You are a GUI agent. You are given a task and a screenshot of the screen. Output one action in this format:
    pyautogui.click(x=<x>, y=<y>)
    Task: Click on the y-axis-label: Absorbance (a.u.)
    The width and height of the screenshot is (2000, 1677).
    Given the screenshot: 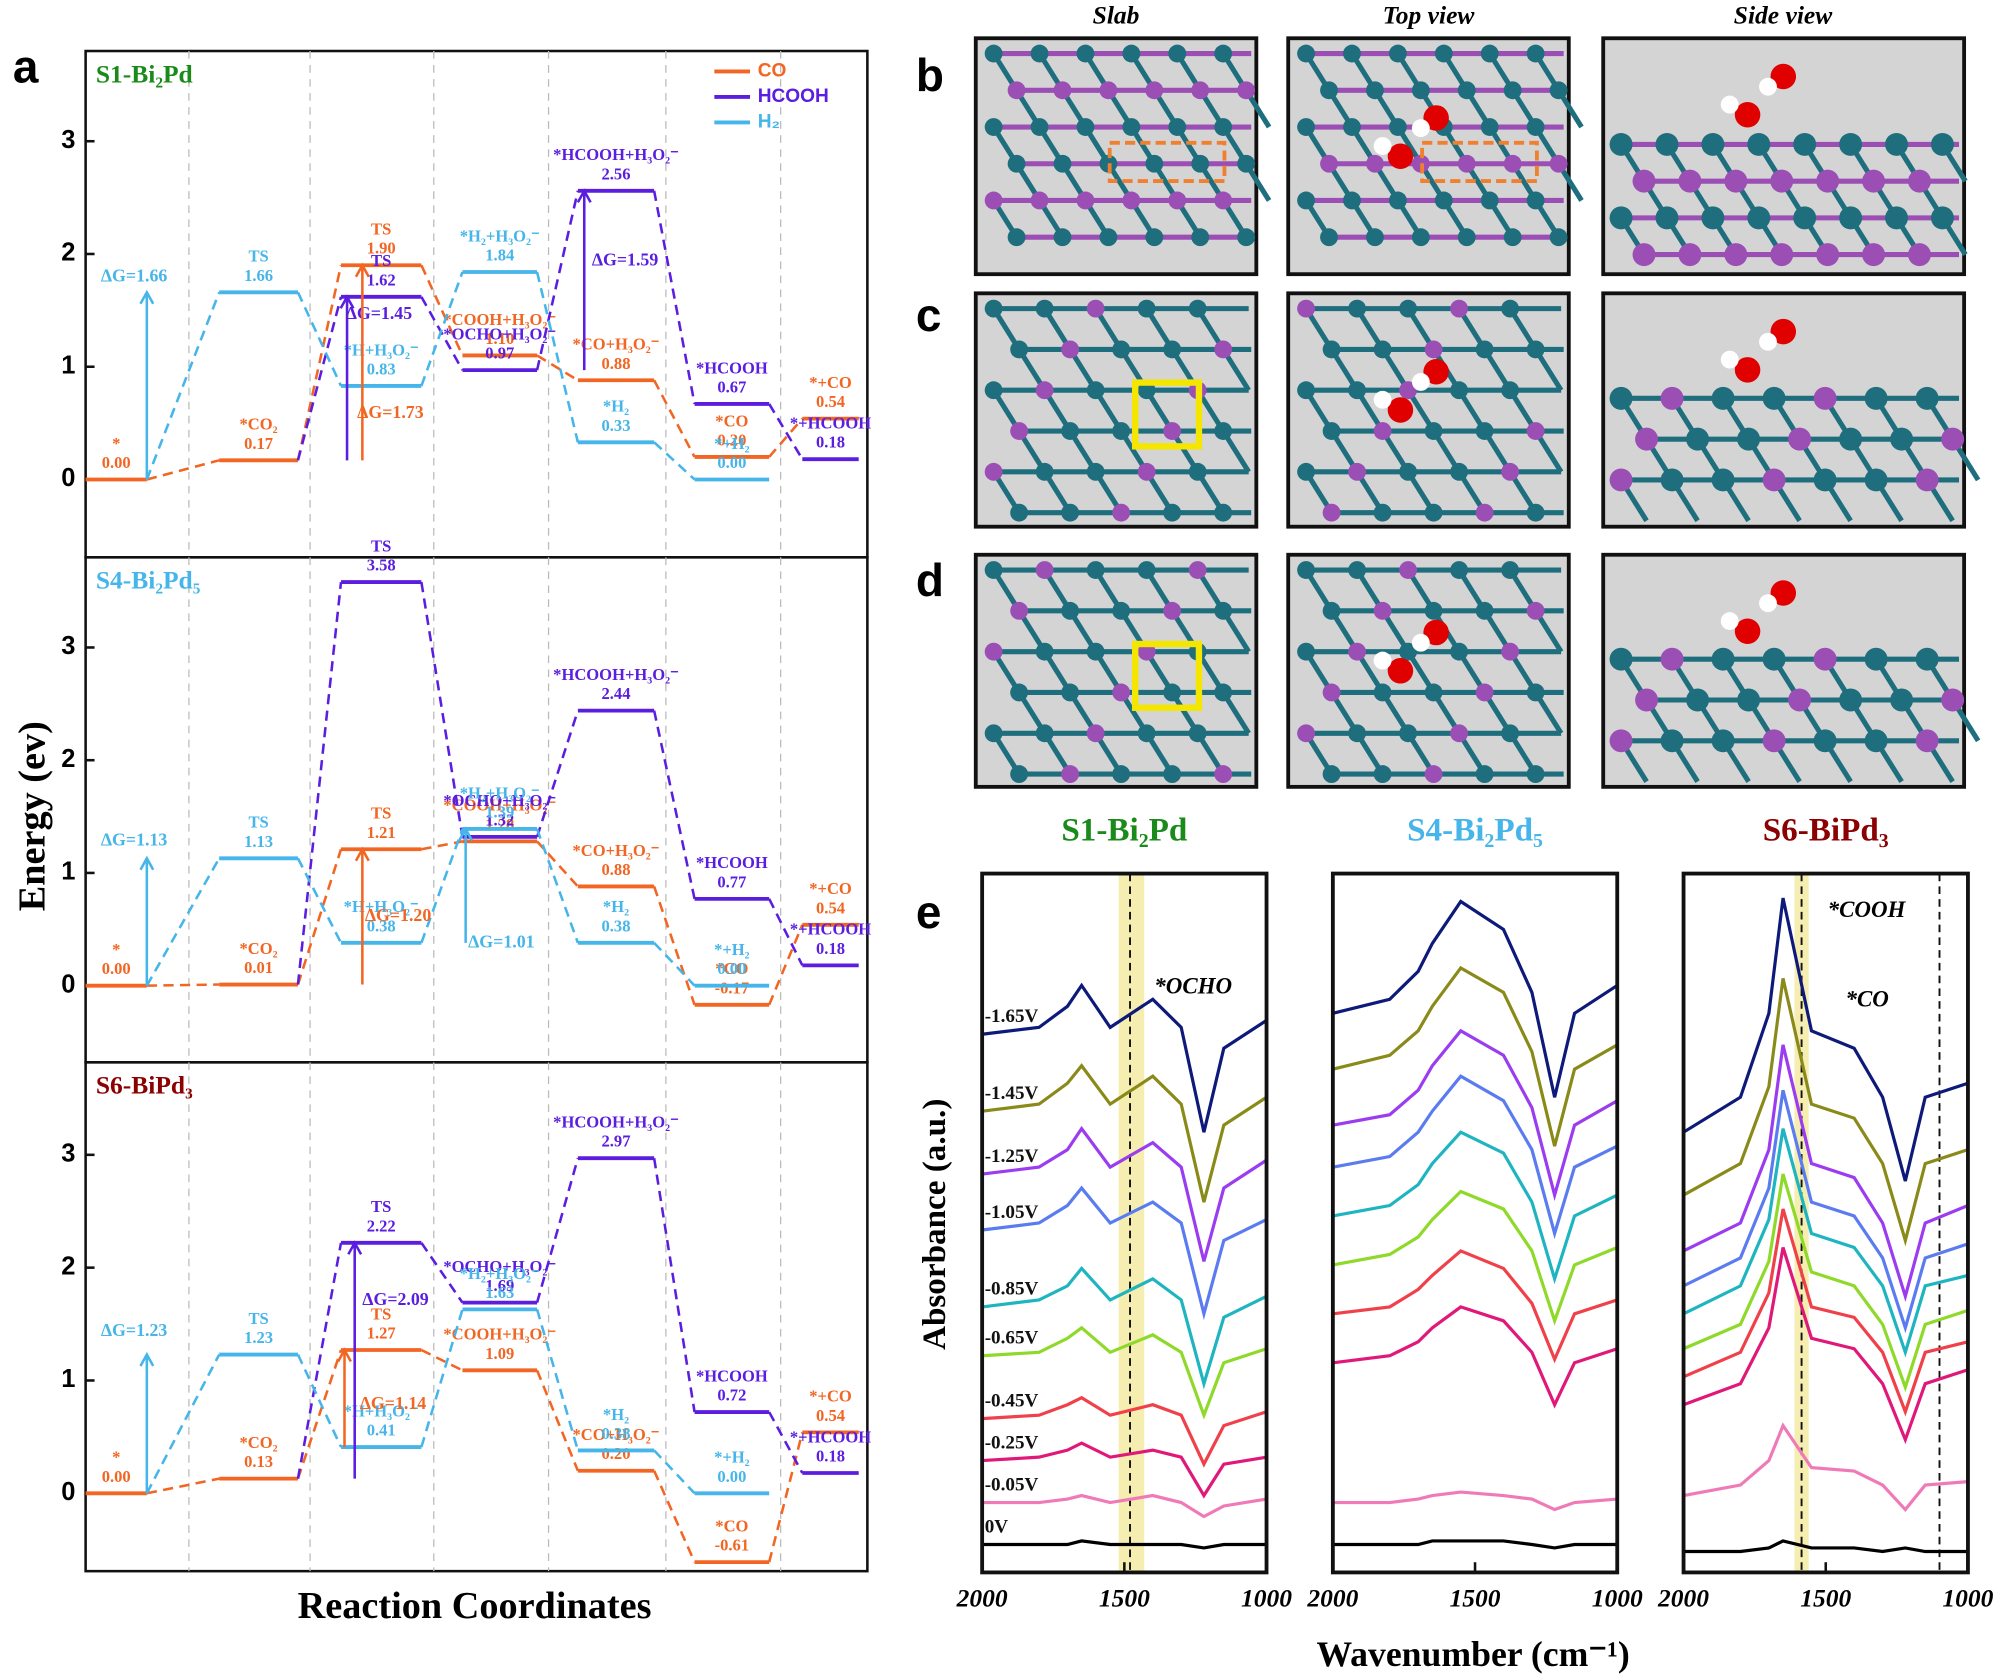 What is the action you would take?
    pyautogui.click(x=934, y=1224)
    